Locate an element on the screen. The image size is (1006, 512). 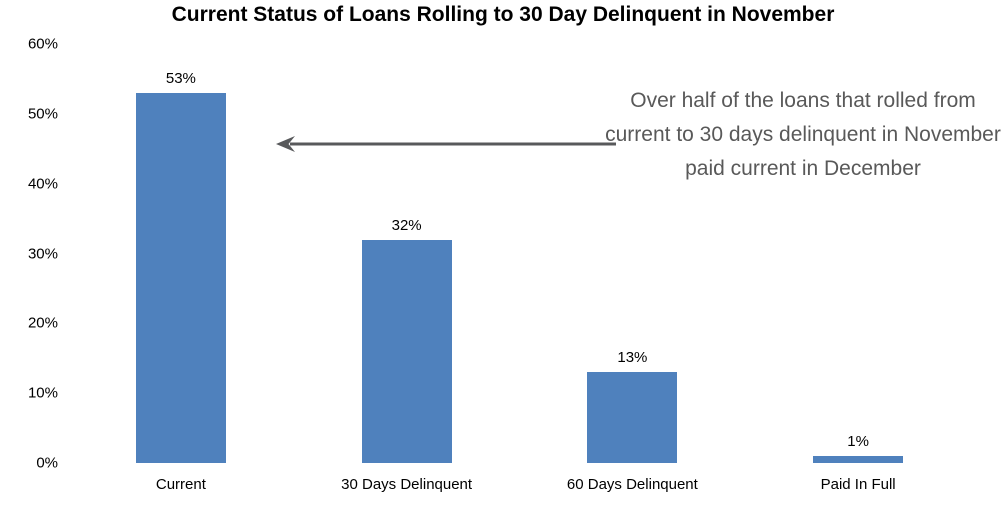
bar-value-label: 32% is located at coordinates (406, 225).